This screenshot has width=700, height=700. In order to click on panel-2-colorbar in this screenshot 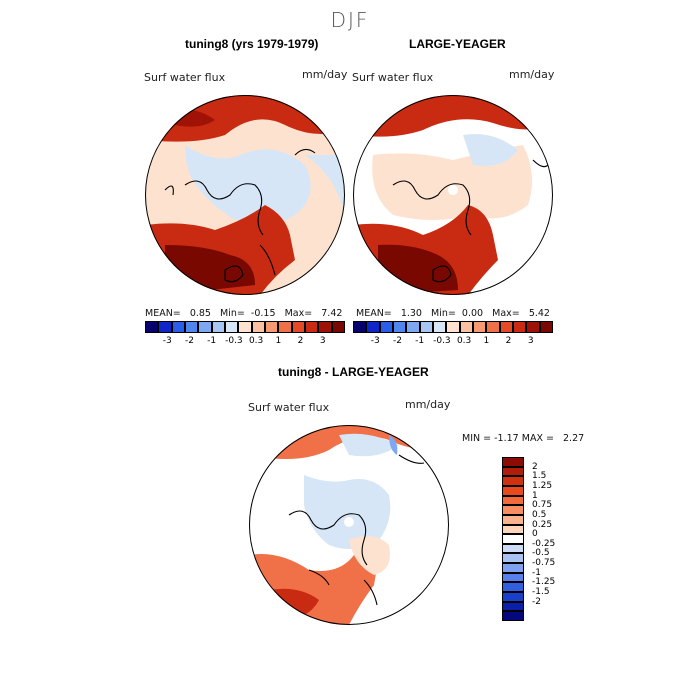, I will do `click(453, 327)`.